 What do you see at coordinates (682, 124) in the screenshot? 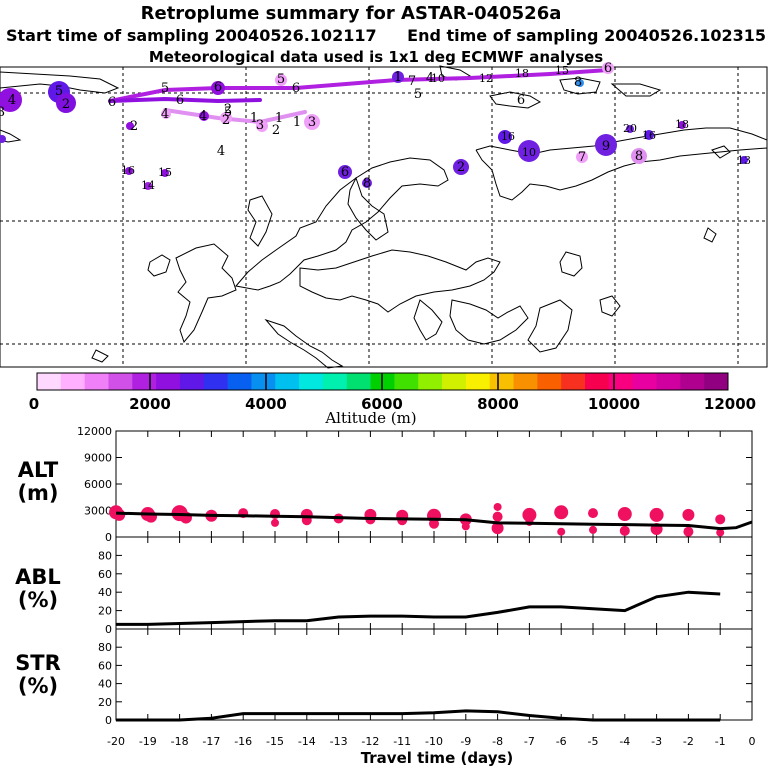
I see `map-label: 18` at bounding box center [682, 124].